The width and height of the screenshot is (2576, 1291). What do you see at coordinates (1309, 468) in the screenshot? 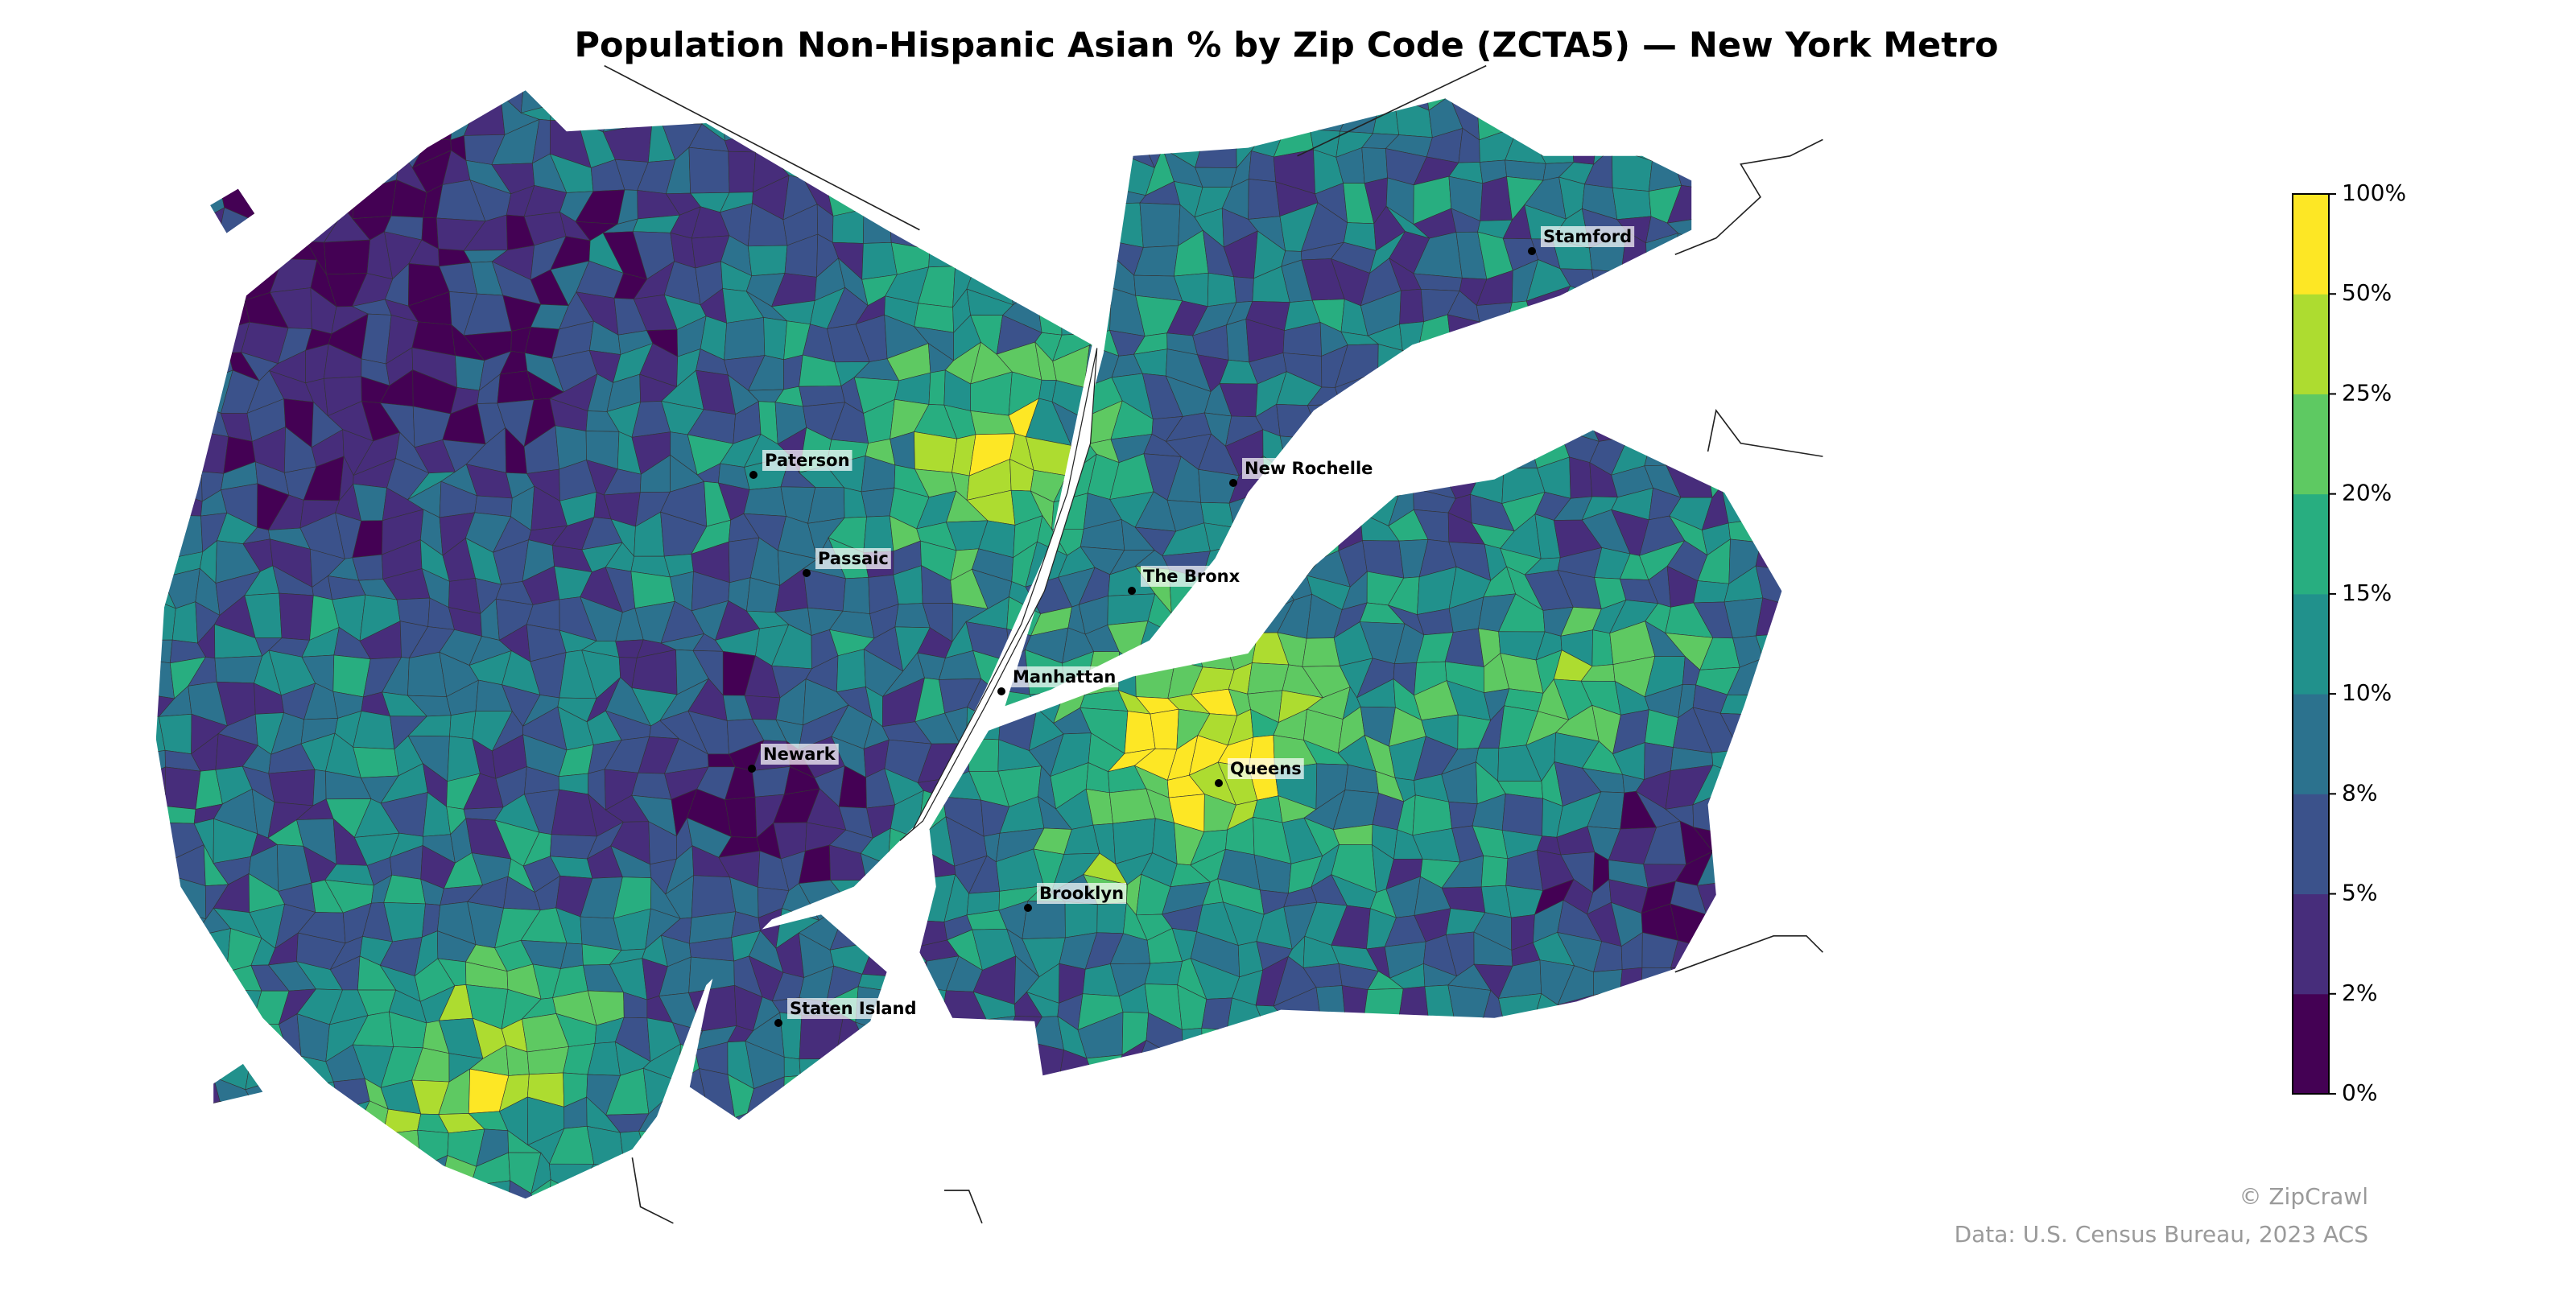
I see `city-label-box` at bounding box center [1309, 468].